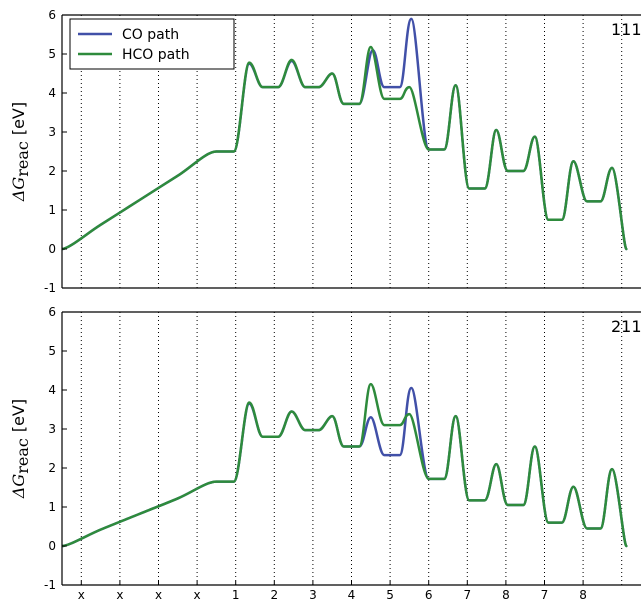  Describe the element at coordinates (150, 35) in the screenshot. I see `legend-label: CO path` at that location.